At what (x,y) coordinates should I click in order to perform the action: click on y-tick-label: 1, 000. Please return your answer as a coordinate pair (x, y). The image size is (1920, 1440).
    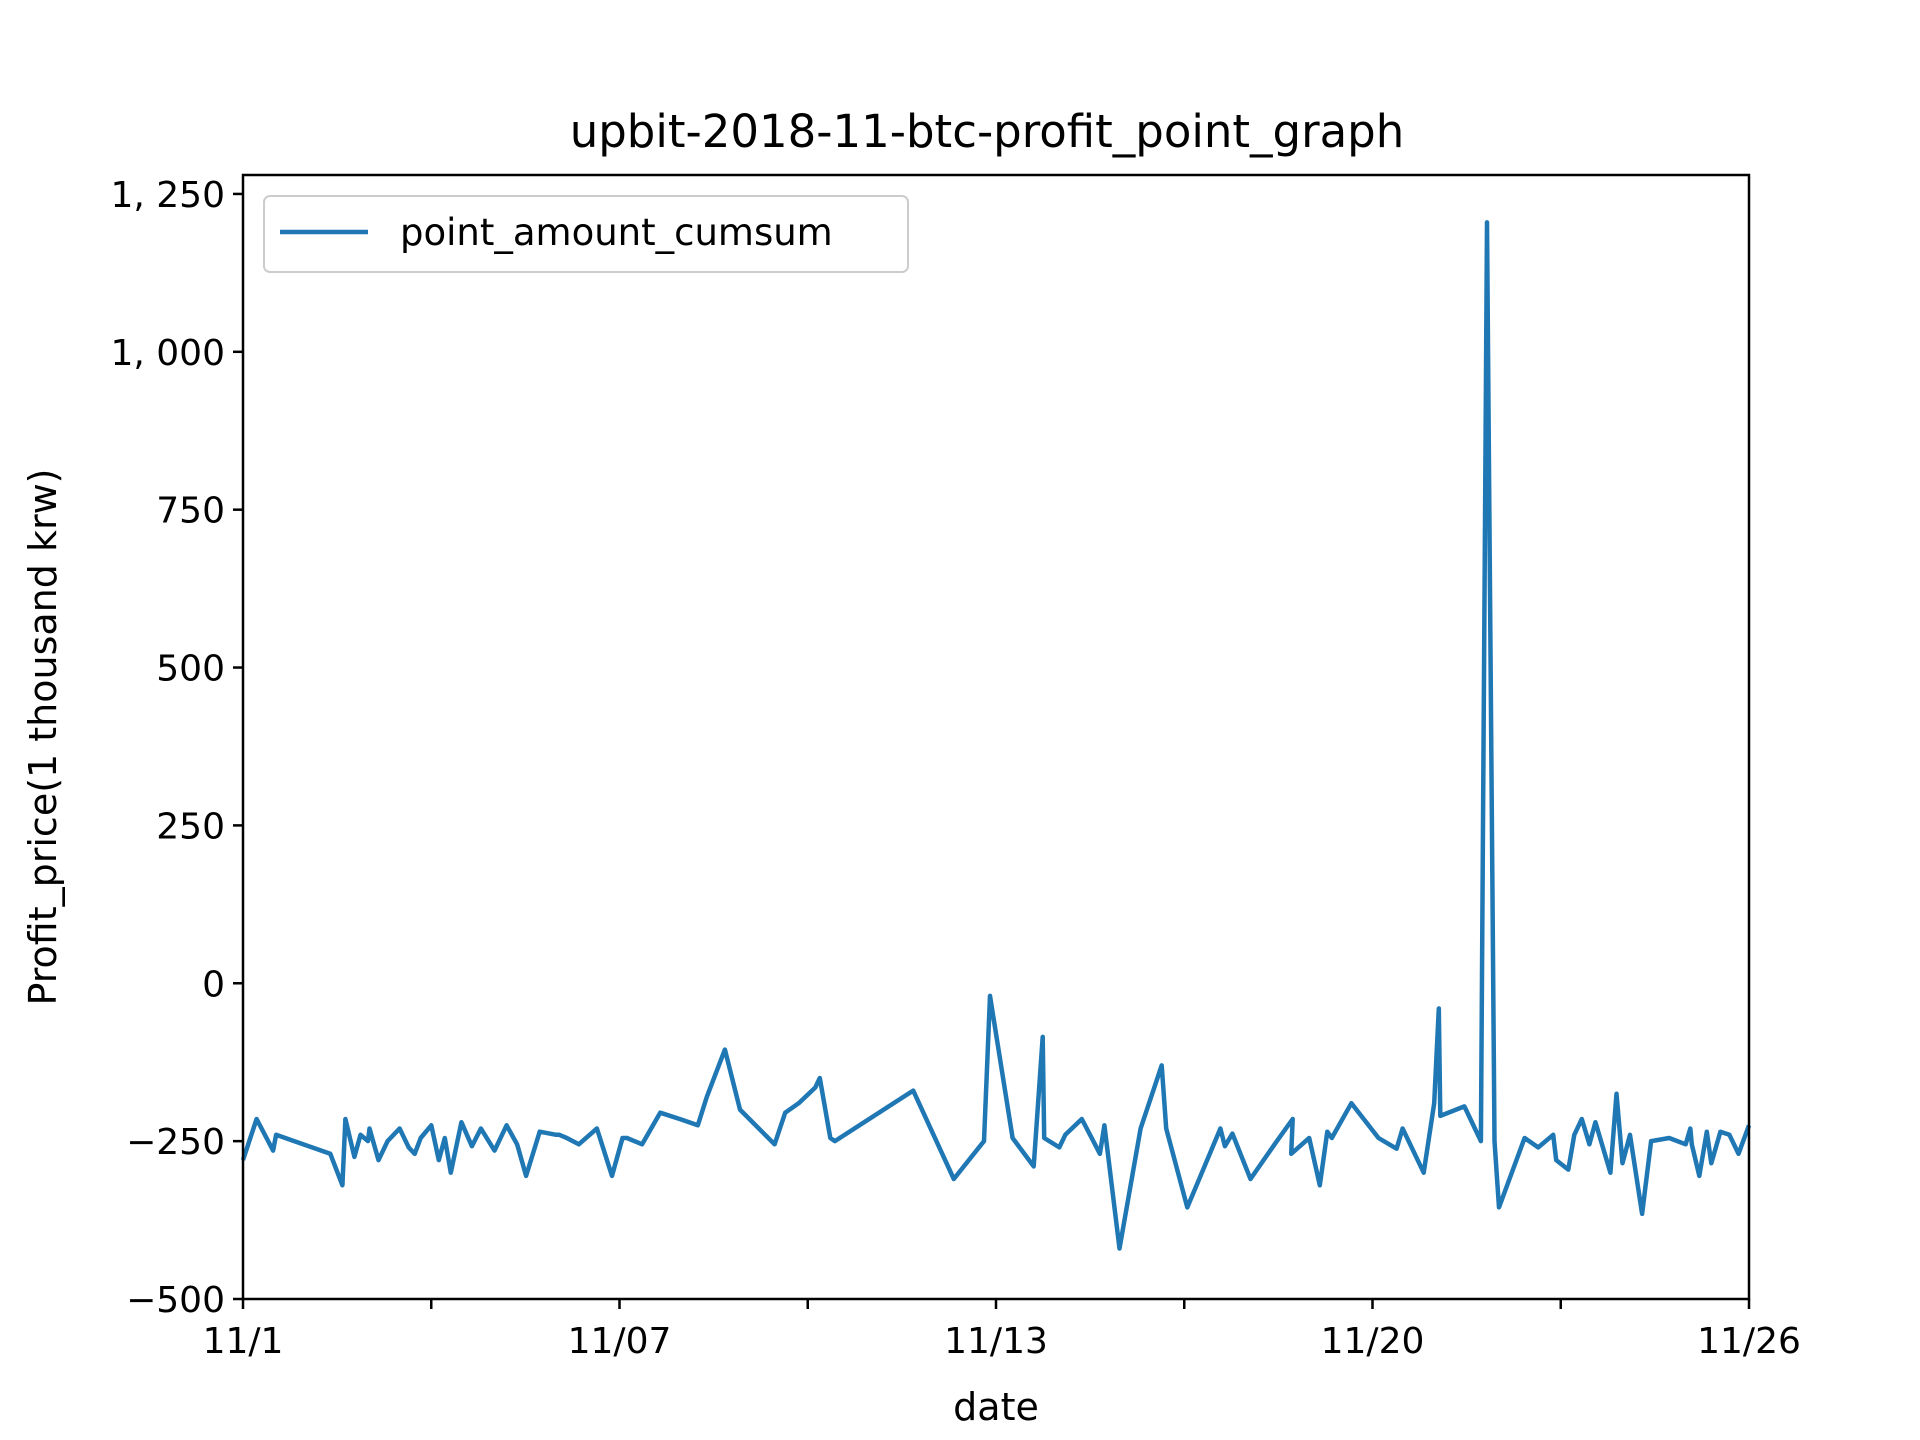
    Looking at the image, I should click on (167, 353).